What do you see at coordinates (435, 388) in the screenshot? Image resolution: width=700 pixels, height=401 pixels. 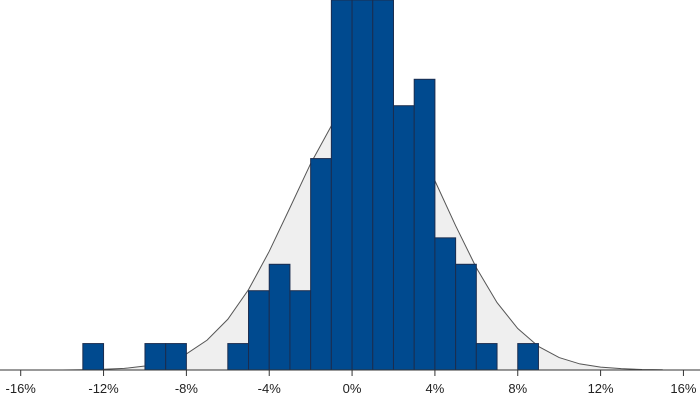 I see `x-tick-label: 4%` at bounding box center [435, 388].